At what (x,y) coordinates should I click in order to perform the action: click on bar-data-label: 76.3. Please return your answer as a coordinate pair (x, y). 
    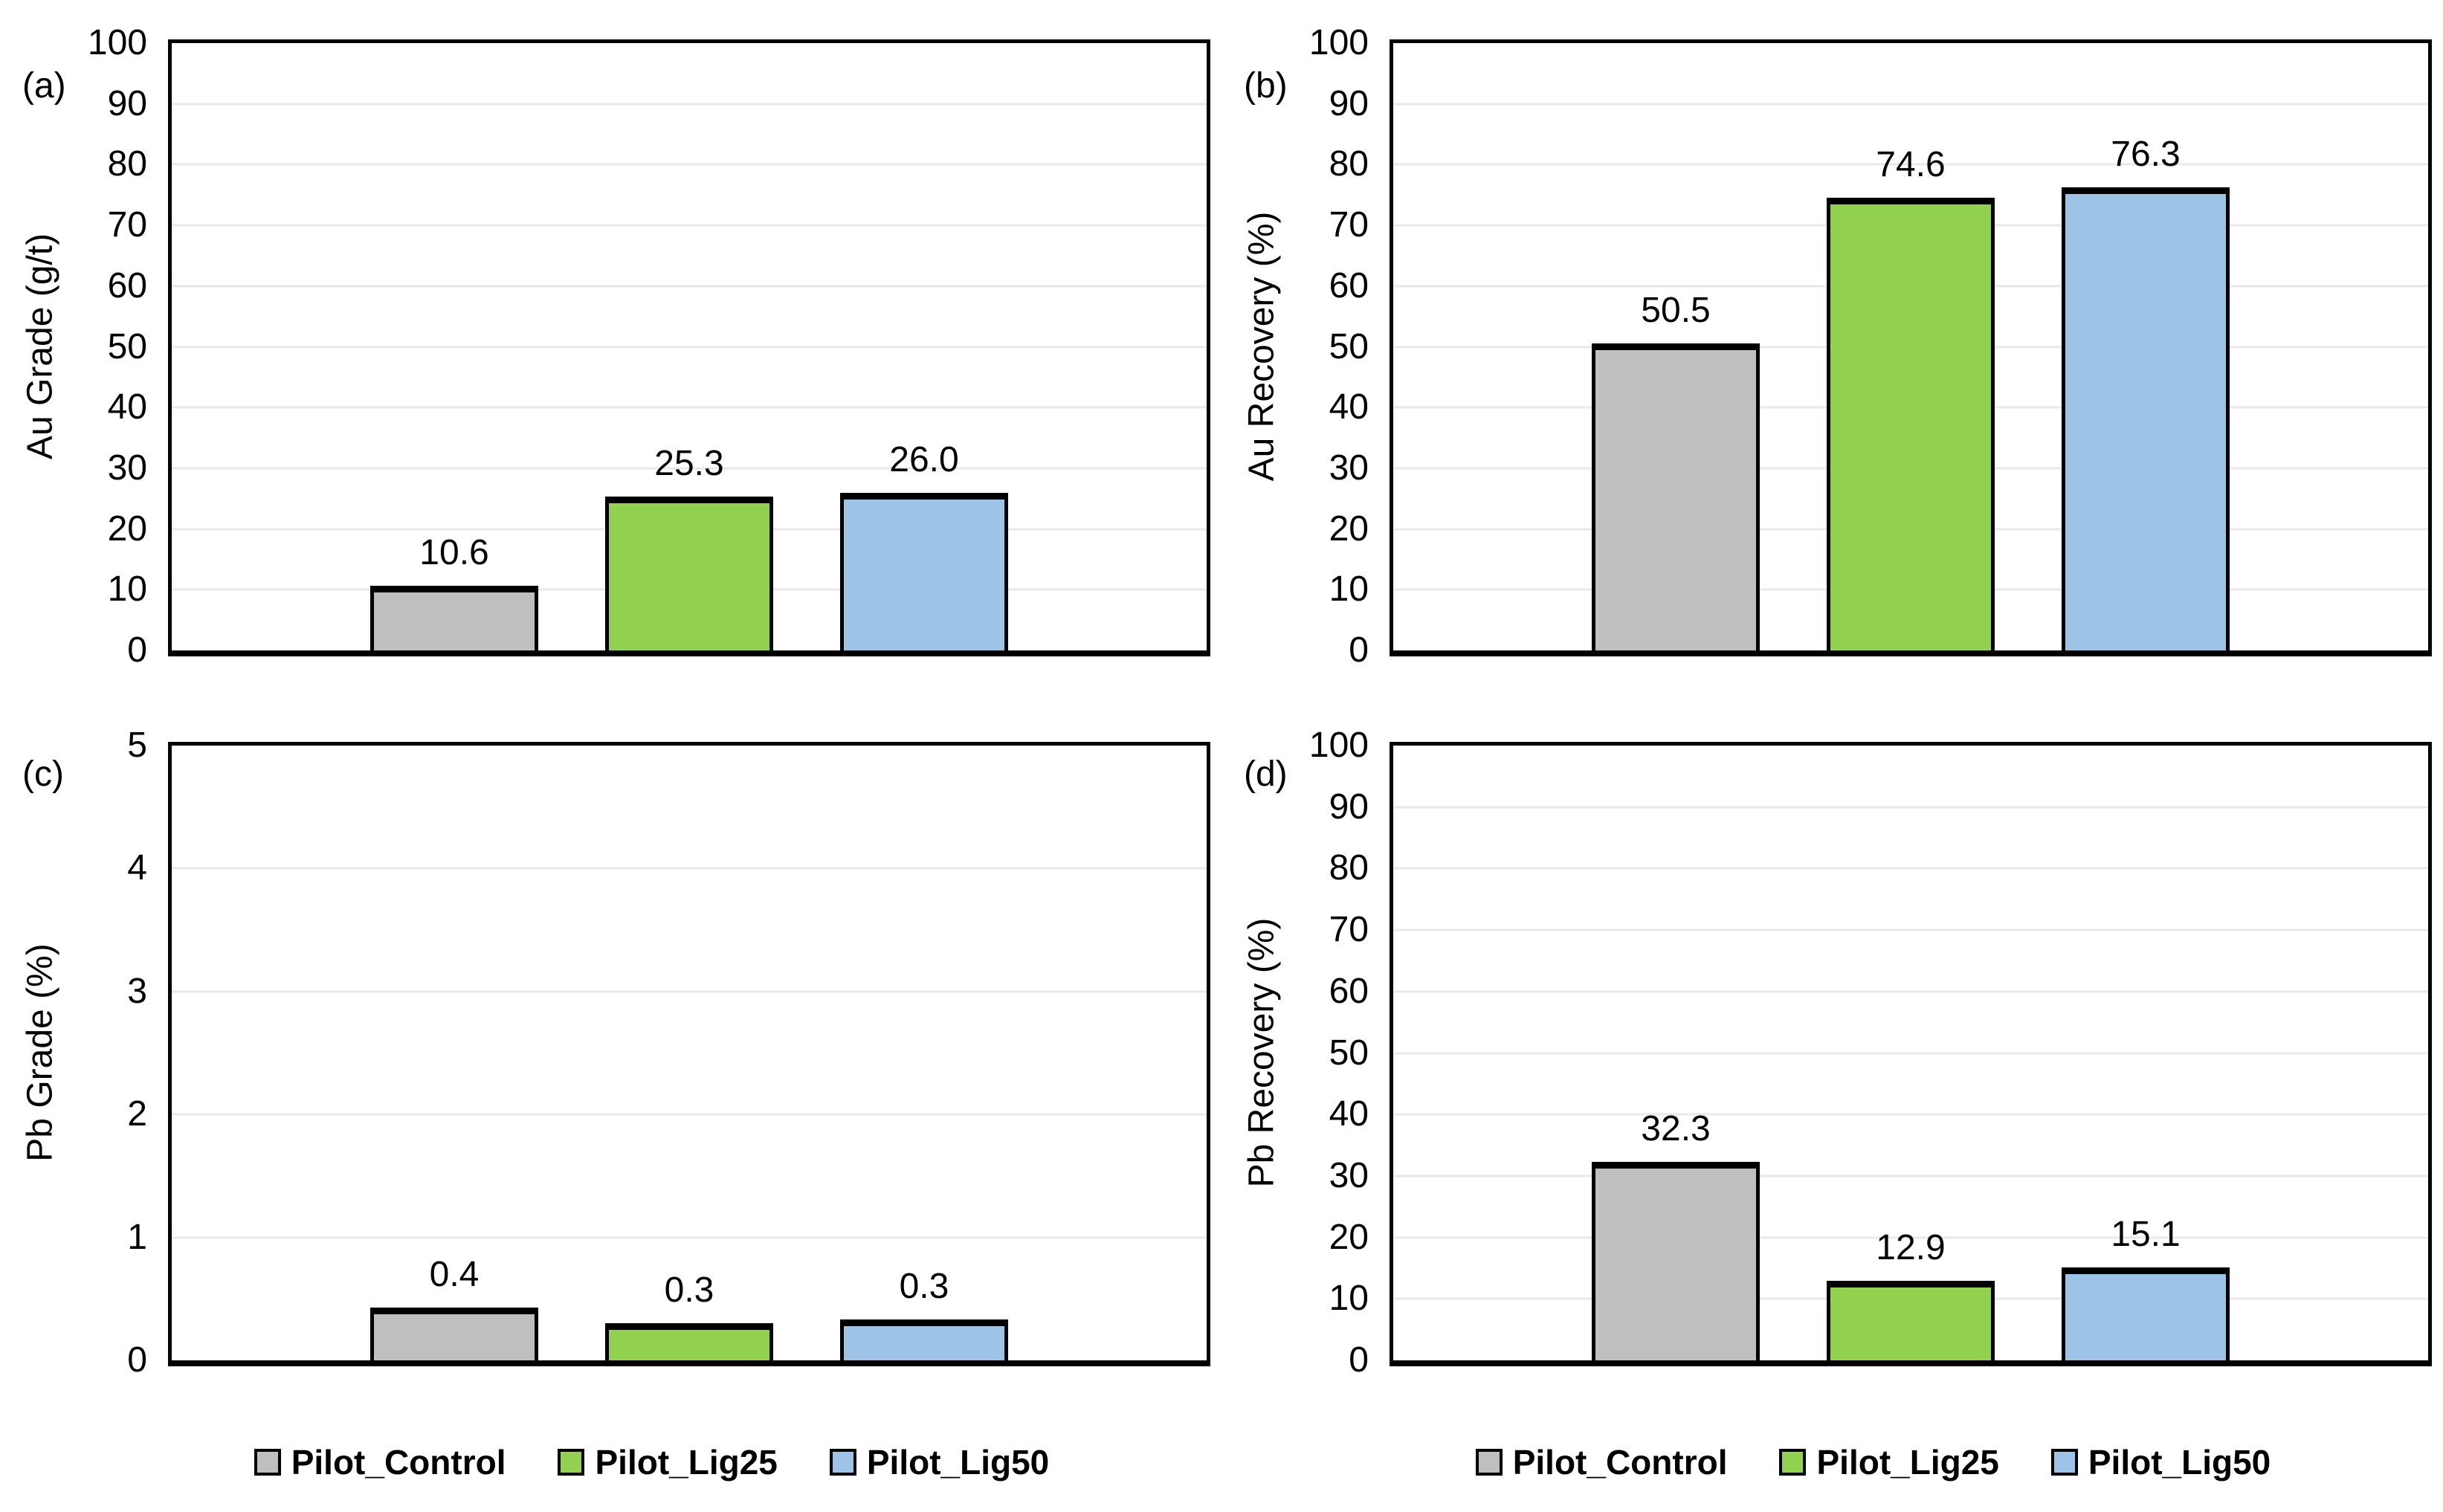
    Looking at the image, I should click on (2146, 154).